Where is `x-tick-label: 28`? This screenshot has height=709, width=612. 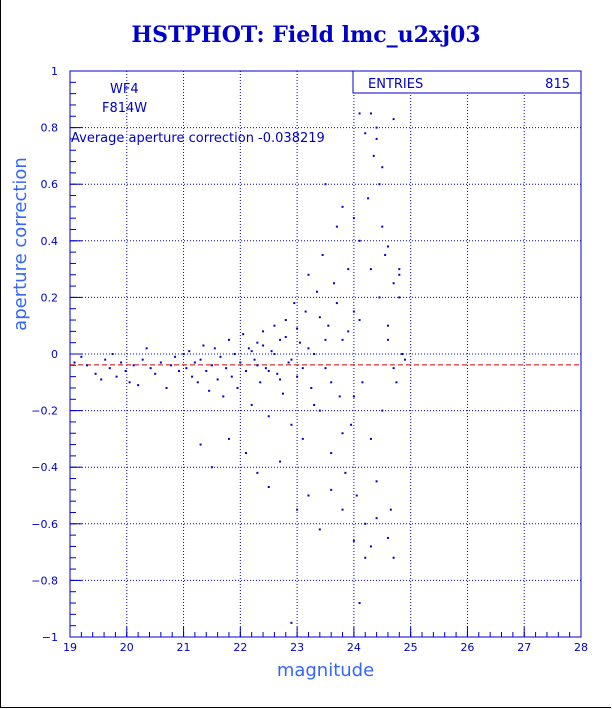 x-tick-label: 28 is located at coordinates (581, 647).